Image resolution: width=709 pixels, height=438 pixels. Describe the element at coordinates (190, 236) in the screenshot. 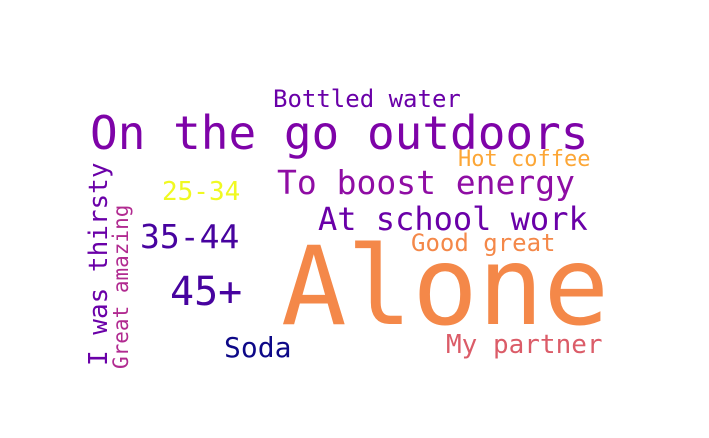

I see `word-35-44: 35-44` at that location.